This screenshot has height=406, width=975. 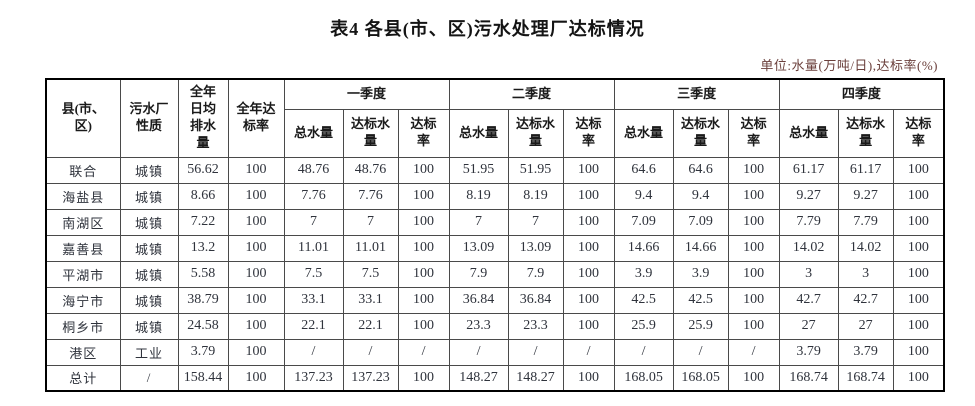 What do you see at coordinates (700, 274) in the screenshot?
I see `value-cell: 3.9` at bounding box center [700, 274].